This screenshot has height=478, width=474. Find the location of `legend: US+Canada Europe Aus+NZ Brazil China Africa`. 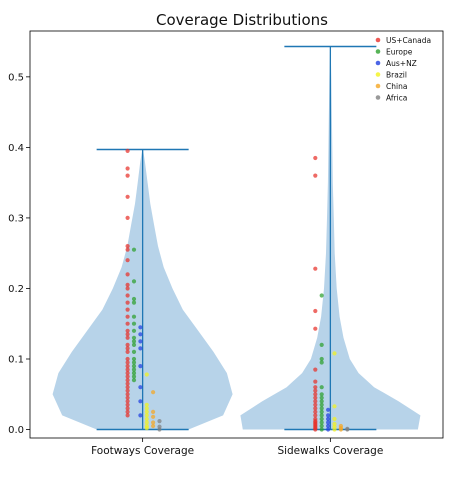

legend: US+Canada Europe Aus+NZ Brazil China Africa is located at coordinates (403, 69).